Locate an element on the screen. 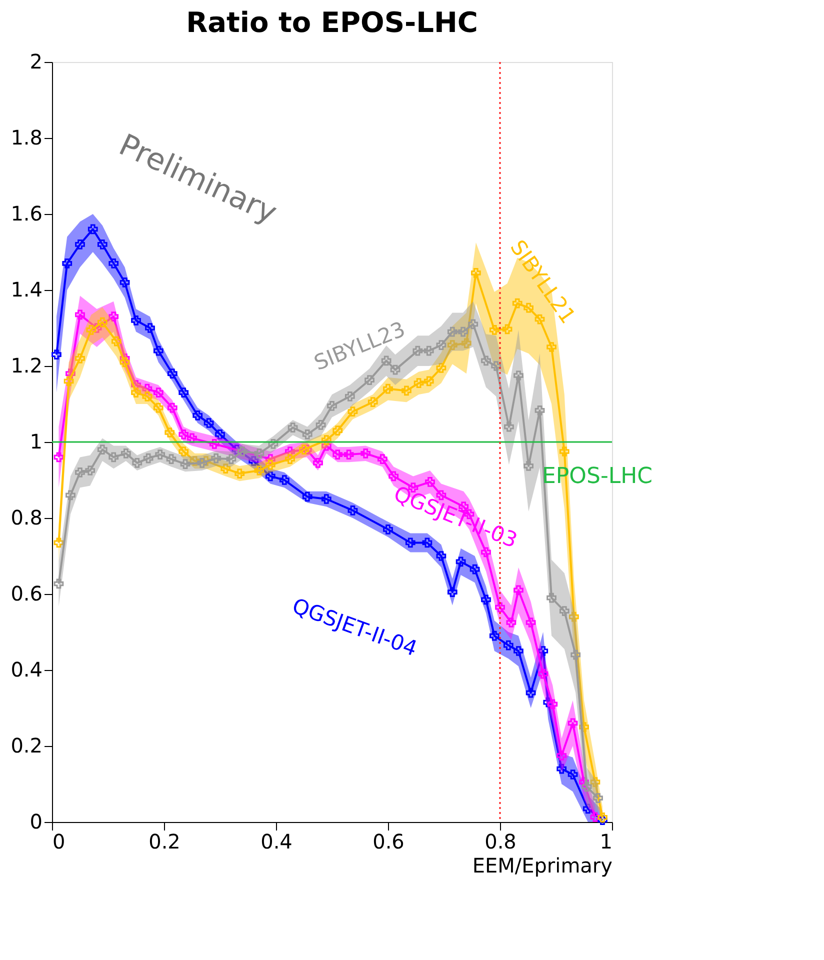 The image size is (824, 960). y-tick-label: 0 is located at coordinates (36, 822).